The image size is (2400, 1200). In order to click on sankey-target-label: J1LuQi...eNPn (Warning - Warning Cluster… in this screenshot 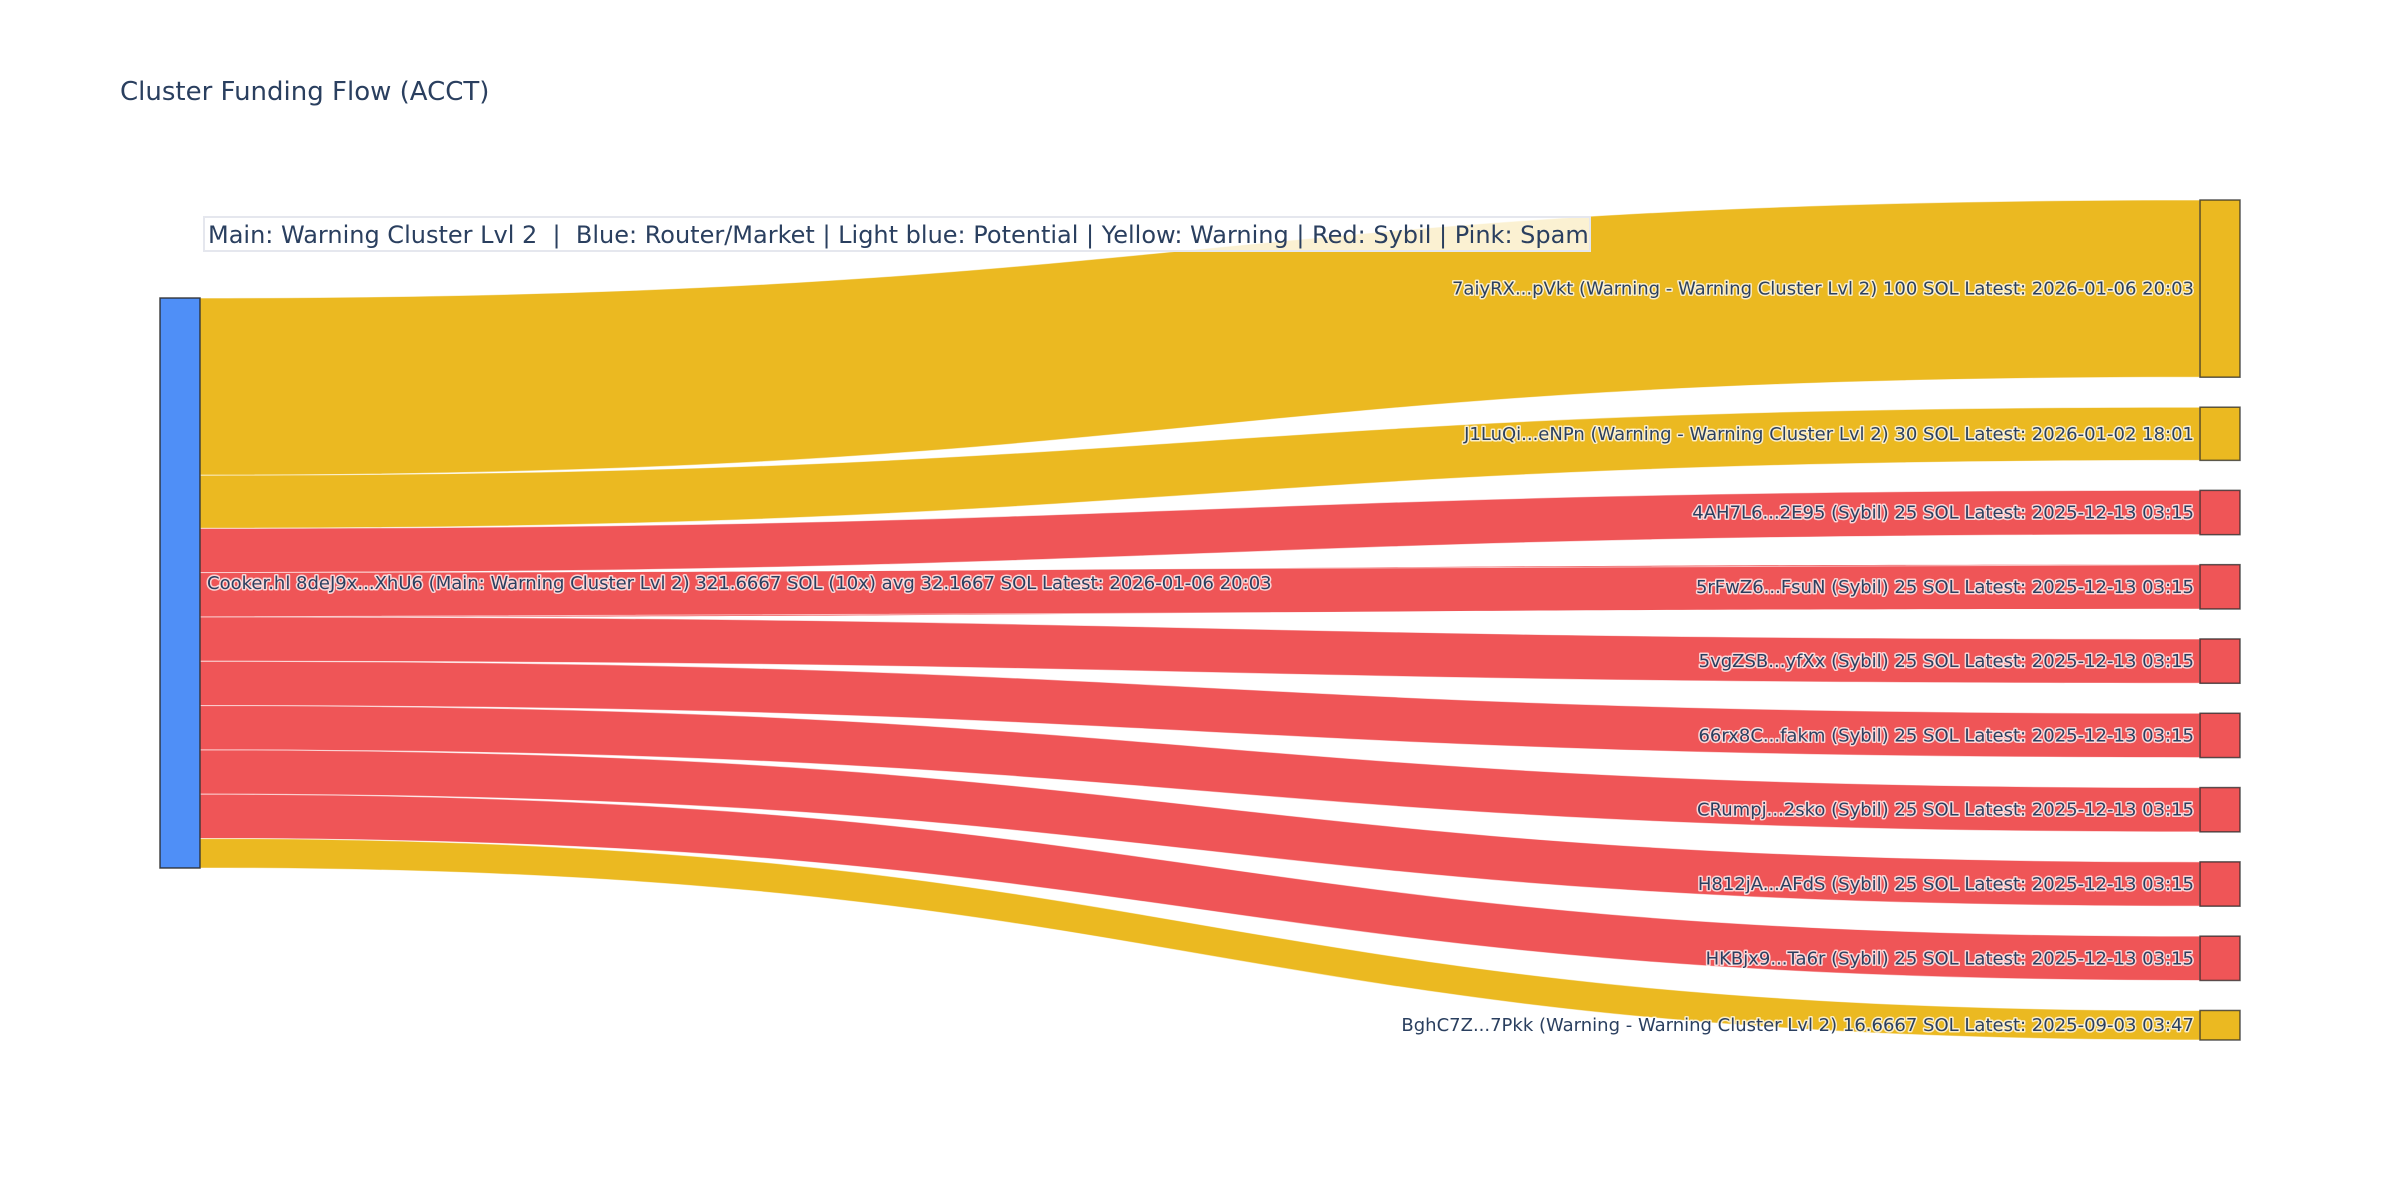, I will do `click(1828, 434)`.